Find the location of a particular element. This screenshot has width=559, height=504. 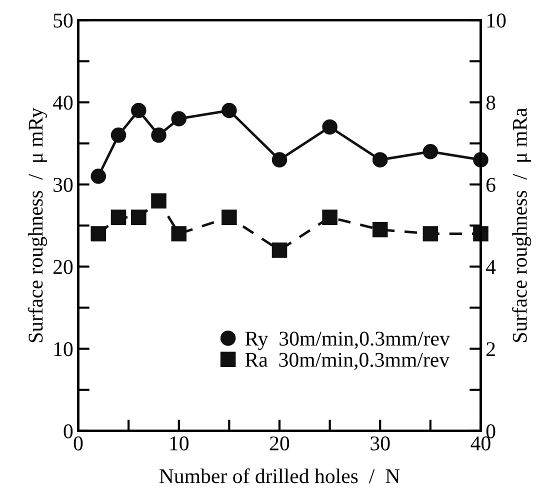

x-tick-label: 0 is located at coordinates (78, 443).